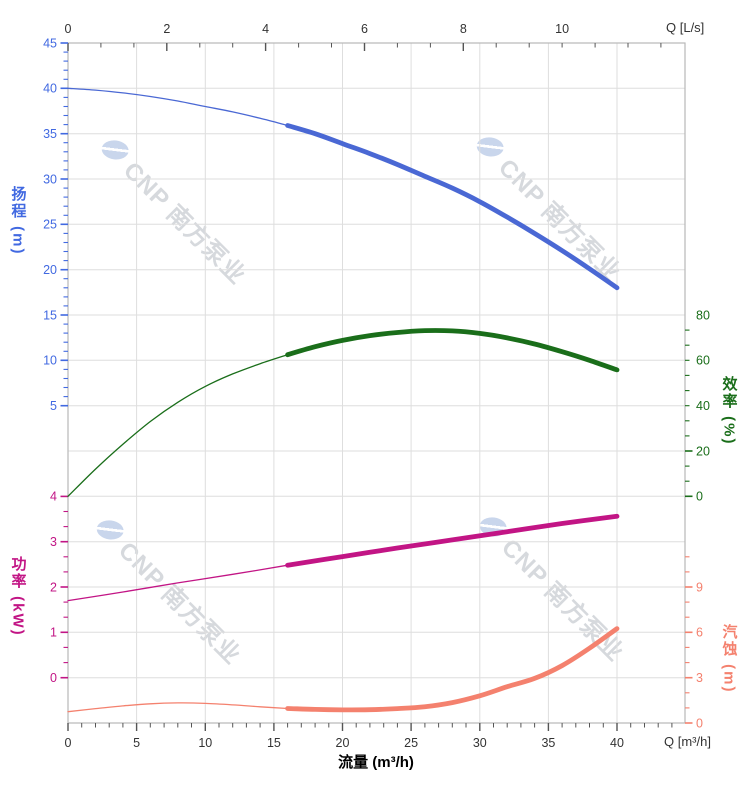  What do you see at coordinates (50, 361) in the screenshot?
I see `head-tick-label: 10` at bounding box center [50, 361].